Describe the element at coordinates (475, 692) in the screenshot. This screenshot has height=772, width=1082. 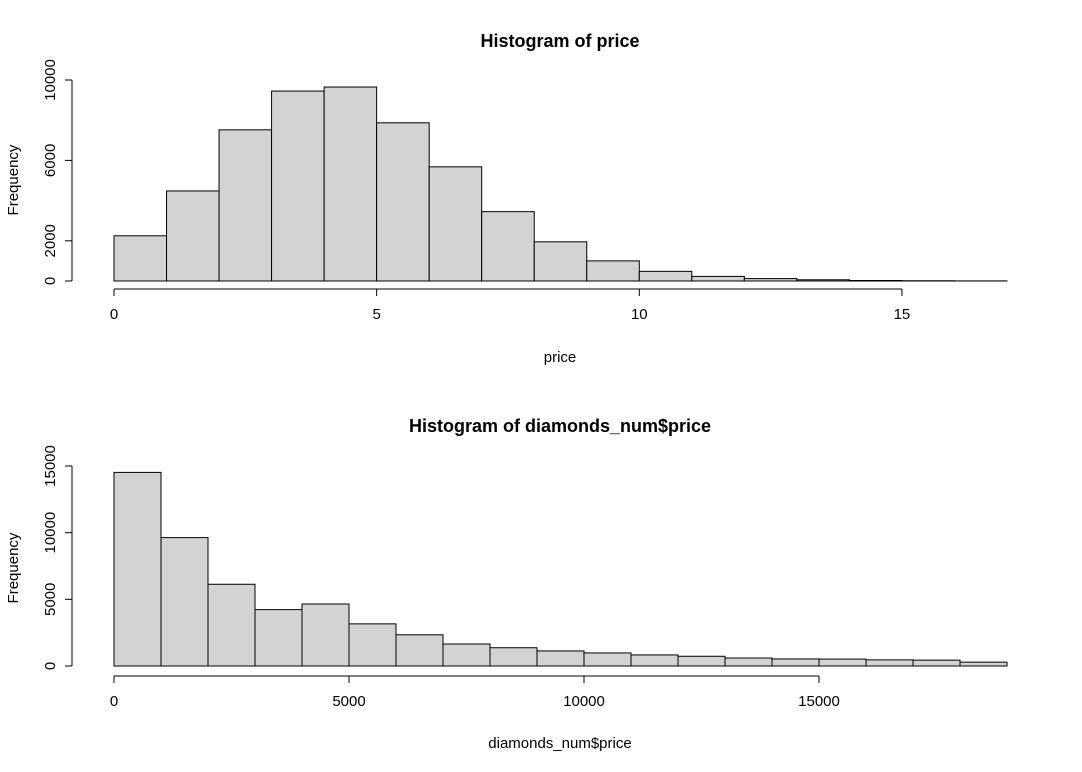
I see `x-axis: 0 5000 10000 15000` at that location.